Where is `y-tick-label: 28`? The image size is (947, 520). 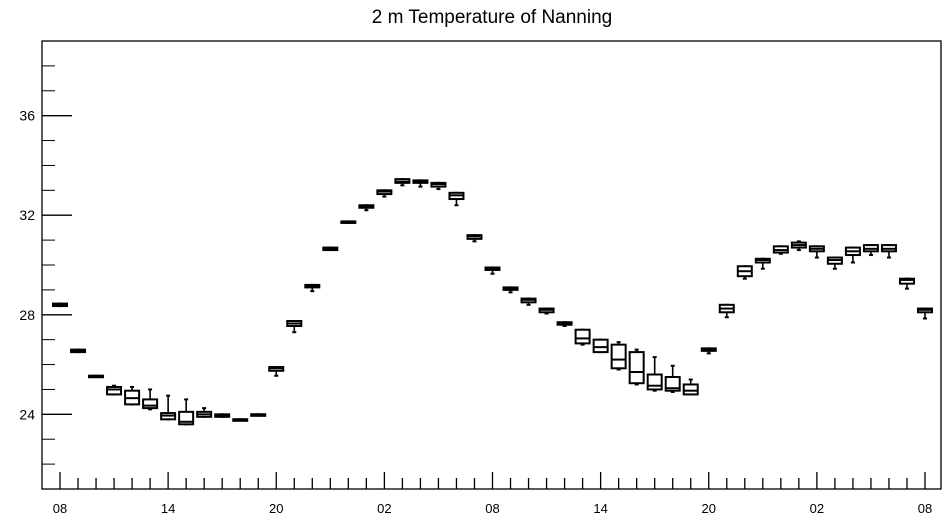 y-tick-label: 28 is located at coordinates (27, 315).